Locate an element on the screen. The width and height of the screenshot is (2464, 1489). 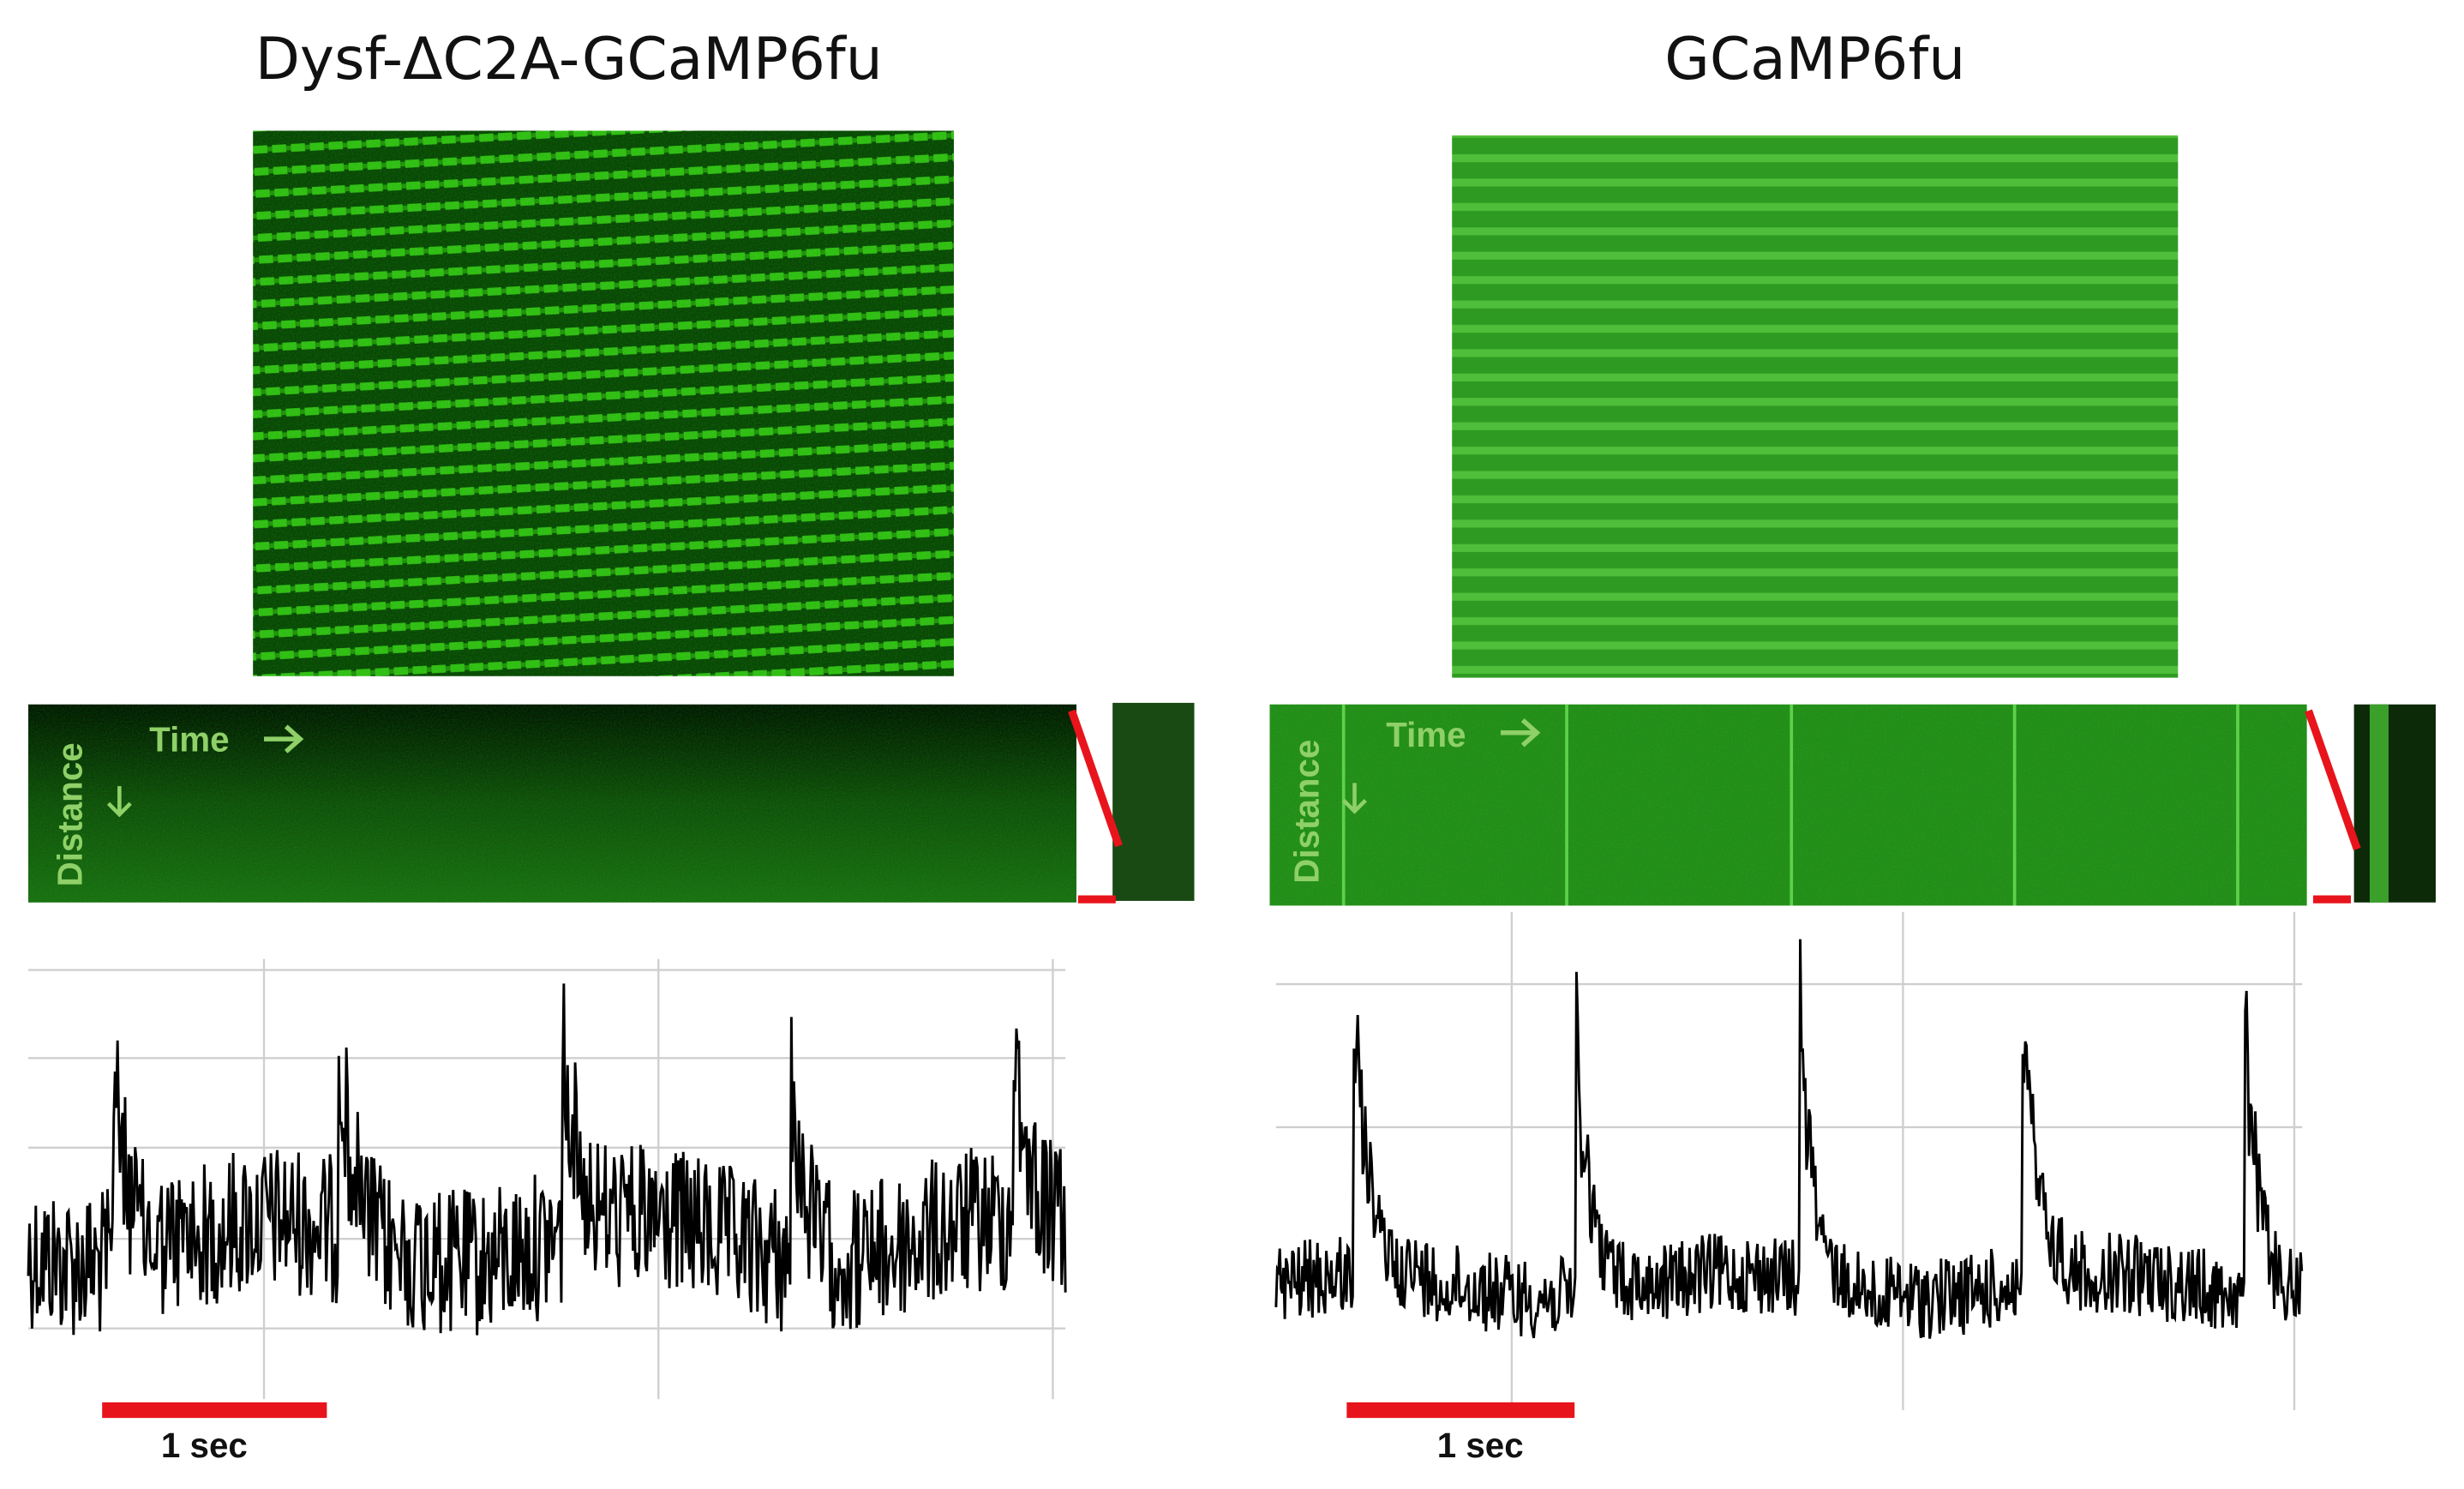
micrograph-texture is located at coordinates (603, 403).